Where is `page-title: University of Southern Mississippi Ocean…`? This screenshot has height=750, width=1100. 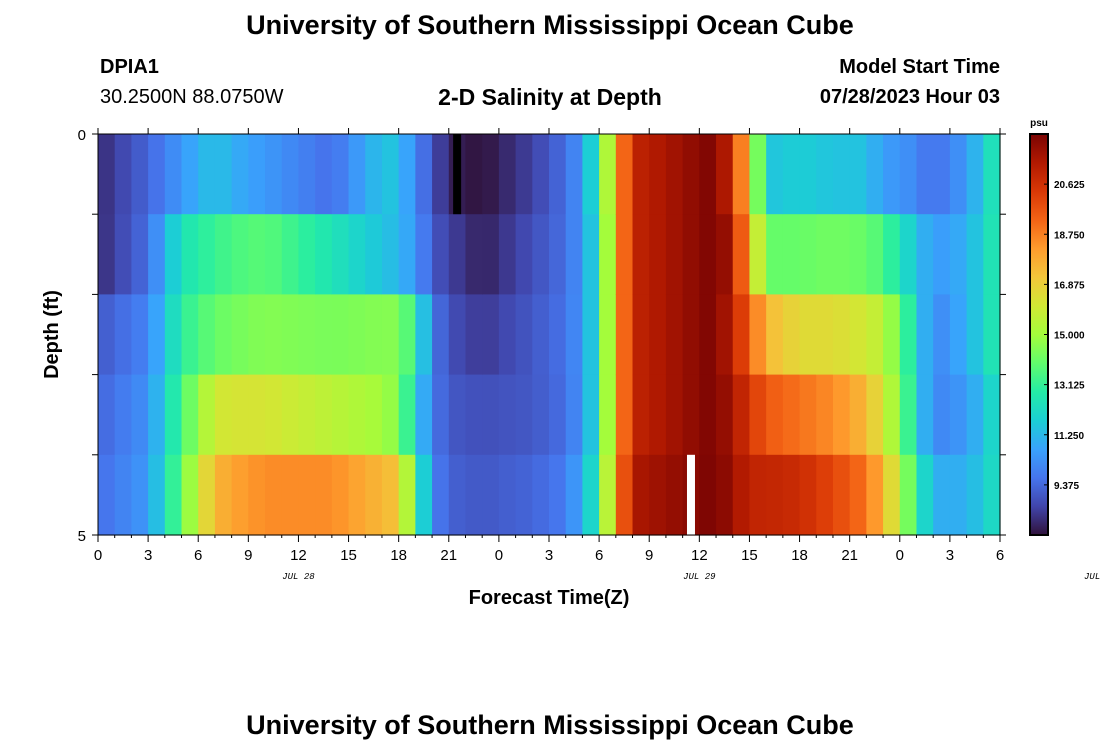
page-title: University of Southern Mississippi Ocean… is located at coordinates (550, 25).